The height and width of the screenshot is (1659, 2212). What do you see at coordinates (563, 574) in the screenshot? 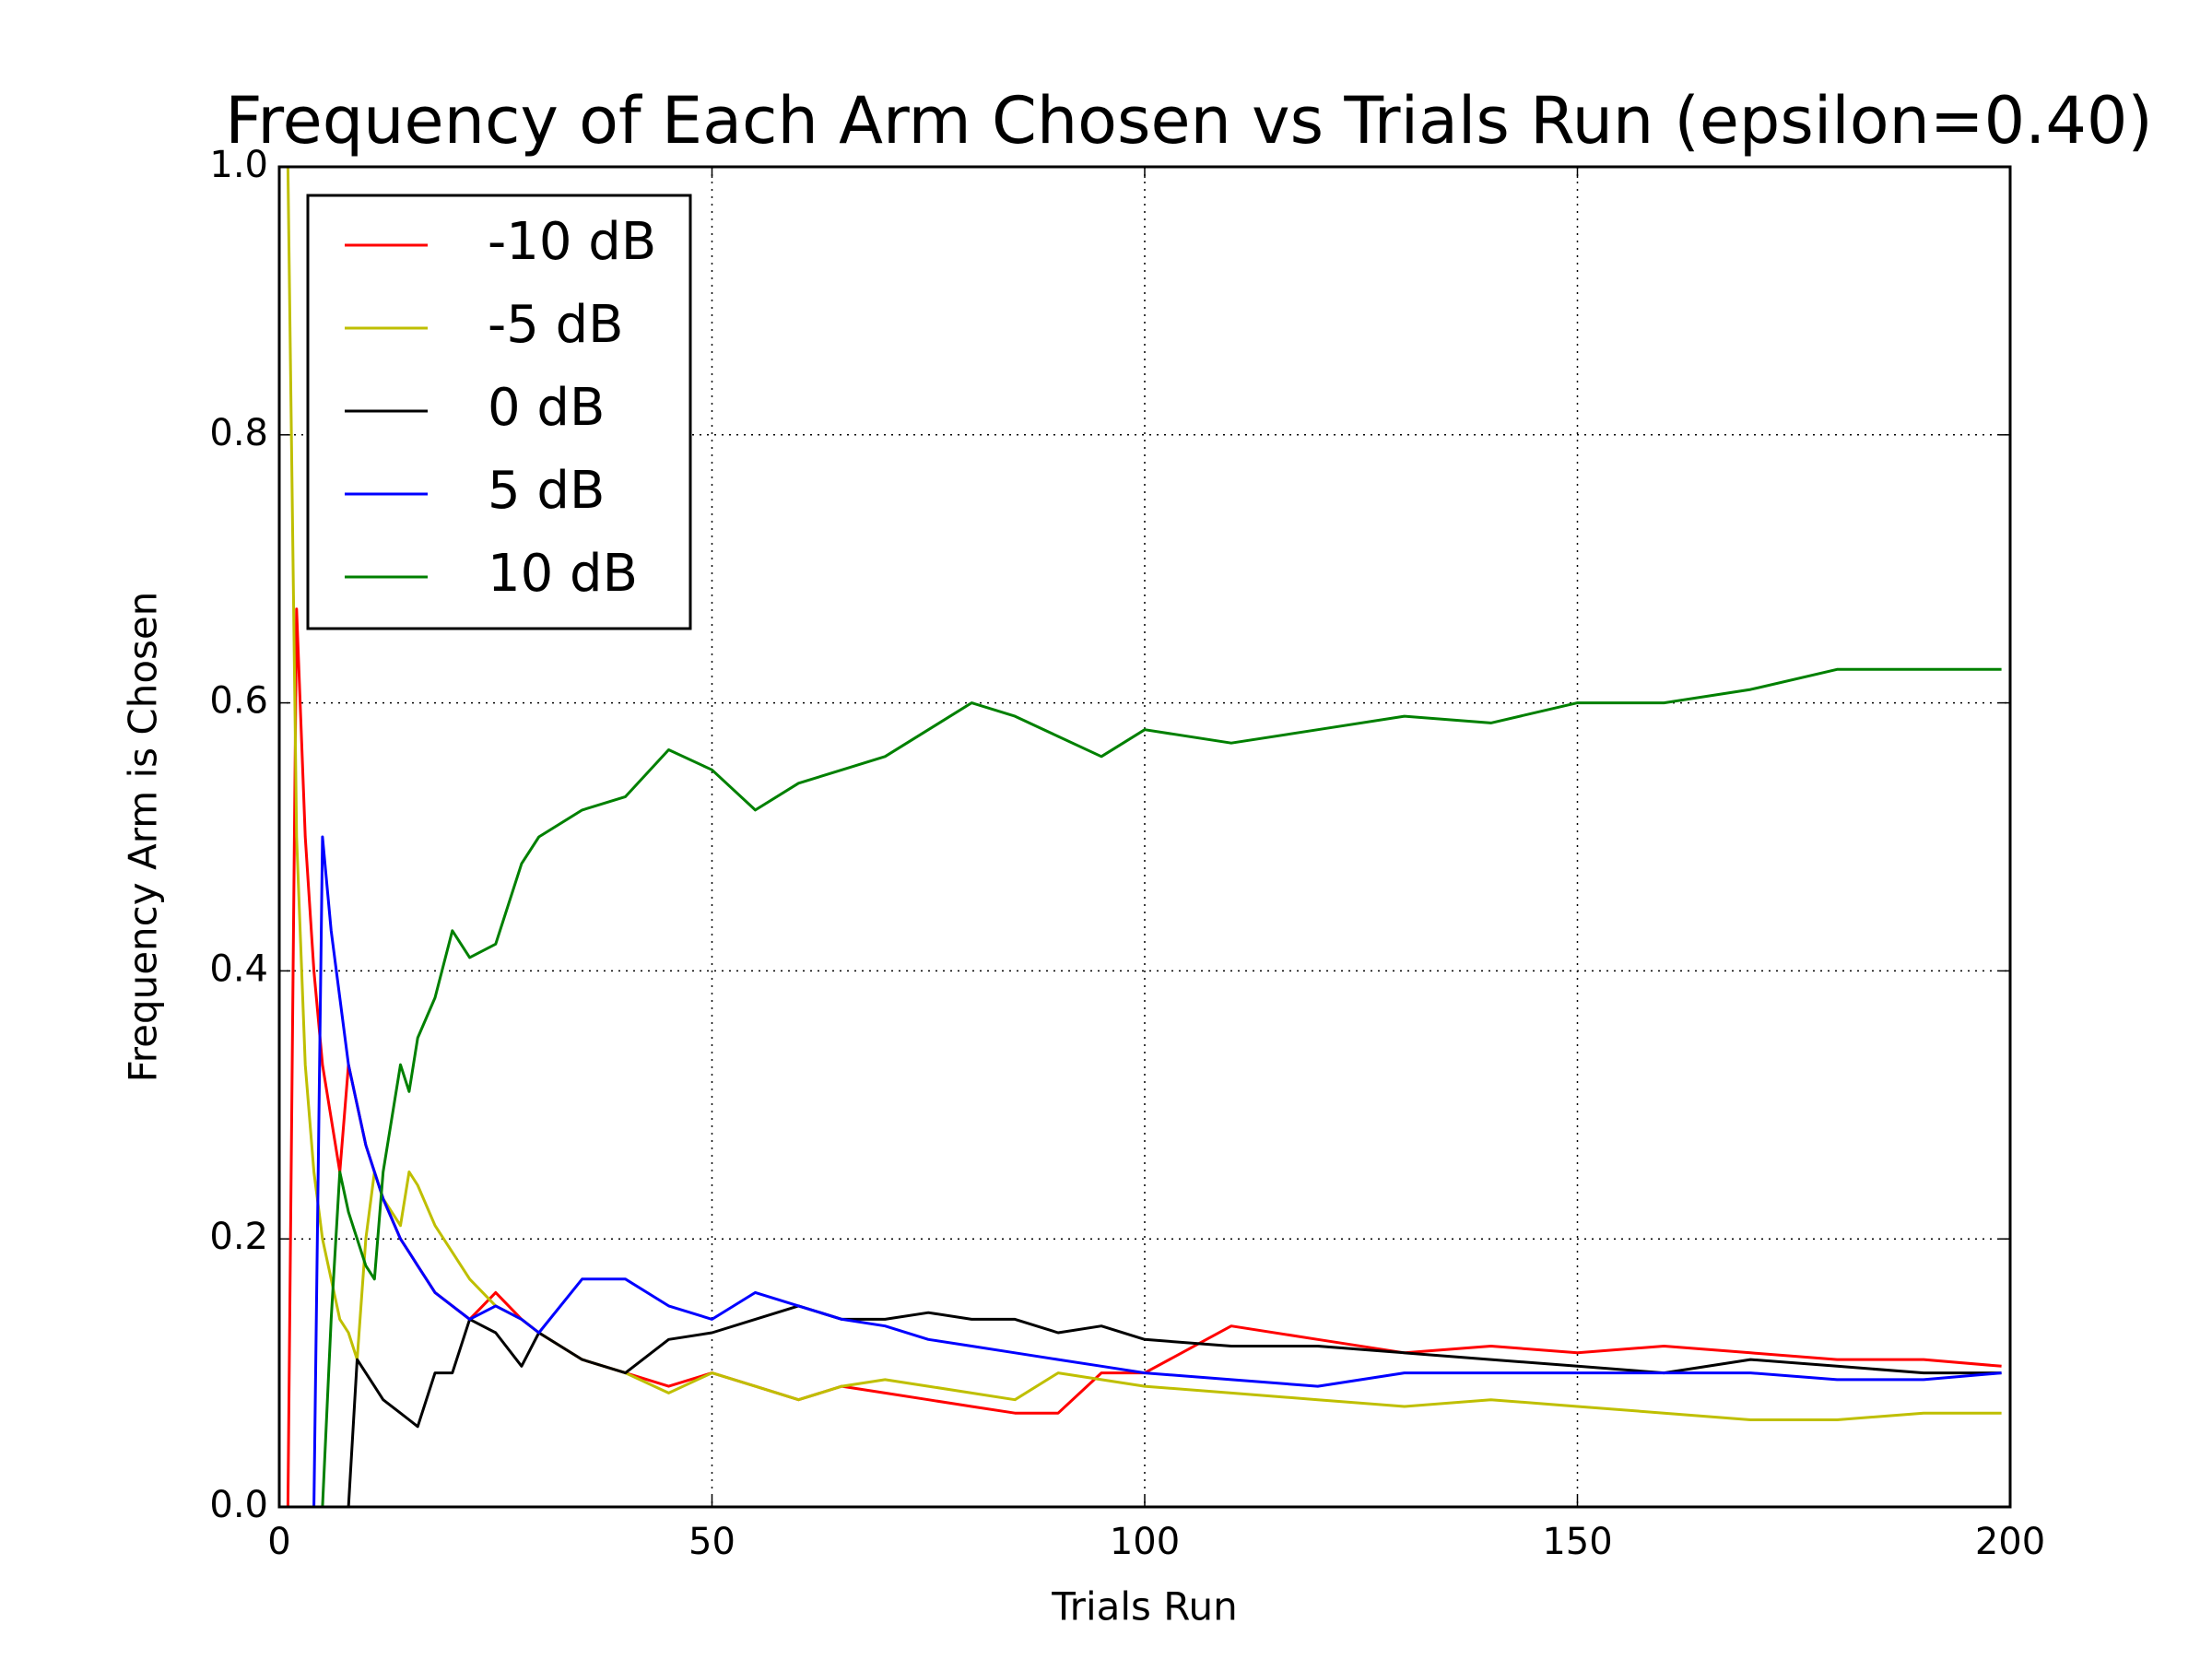
I see `legend-label: 10 dB` at bounding box center [563, 574].